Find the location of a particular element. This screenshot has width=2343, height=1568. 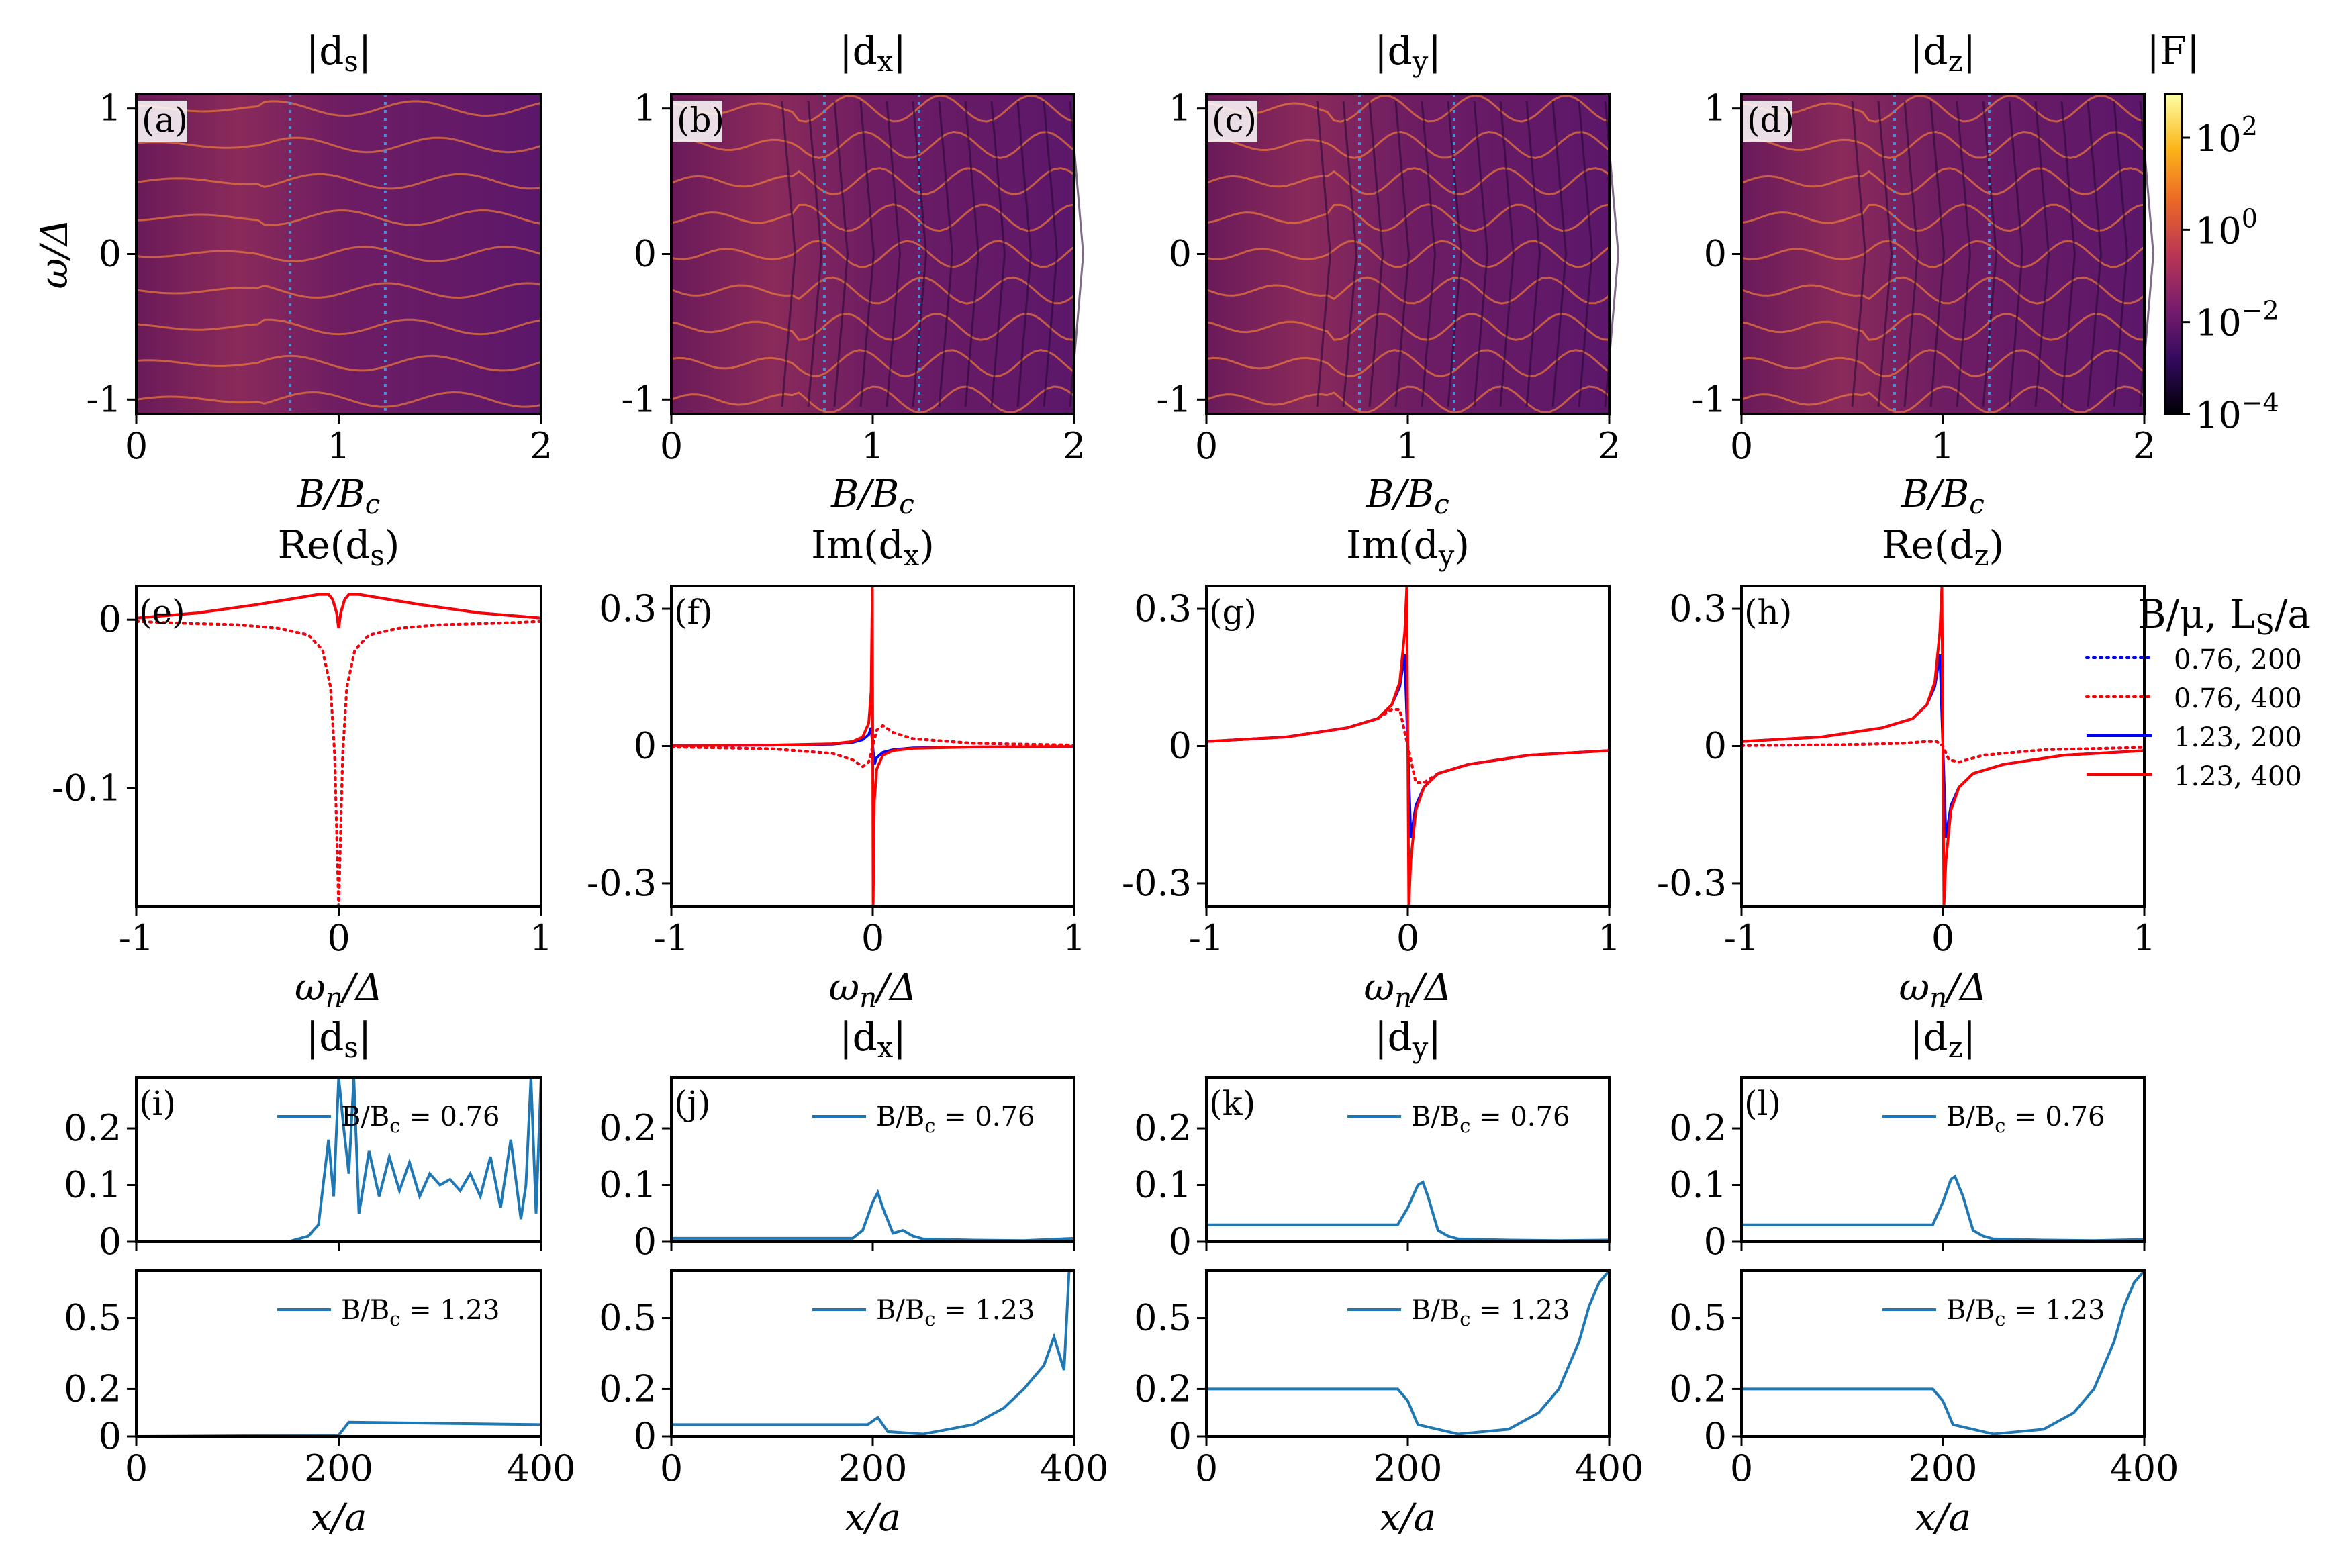

y-tick-label: 0.1 is located at coordinates (628, 1185).